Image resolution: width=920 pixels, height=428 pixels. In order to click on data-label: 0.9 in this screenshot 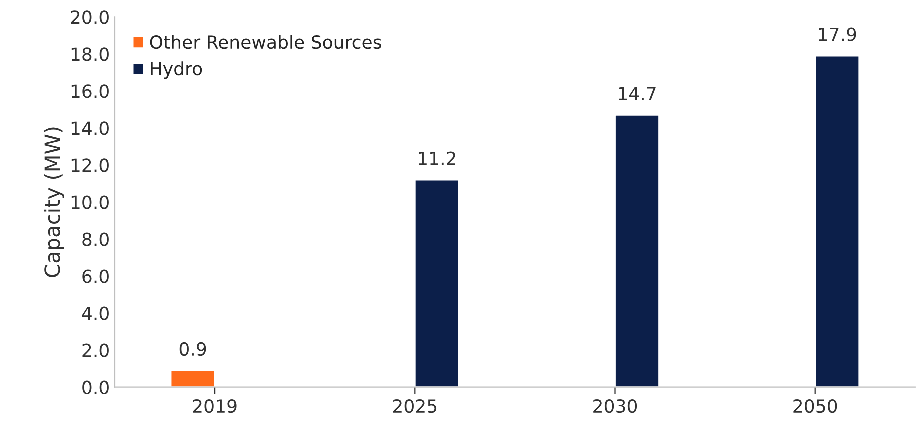, I will do `click(193, 349)`.